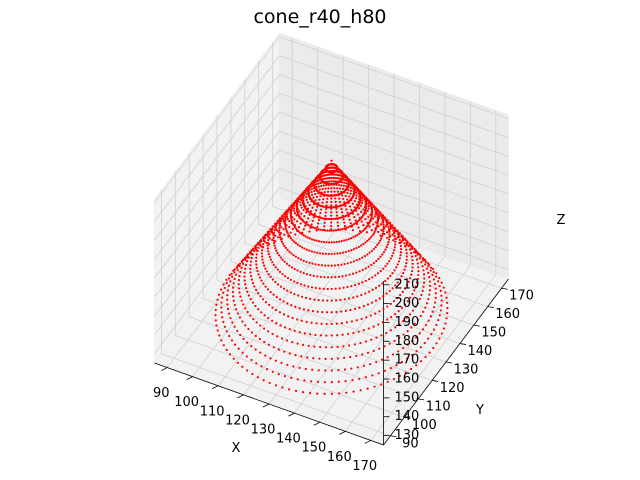  Describe the element at coordinates (212, 411) in the screenshot. I see `x-tick-label: 110` at that location.